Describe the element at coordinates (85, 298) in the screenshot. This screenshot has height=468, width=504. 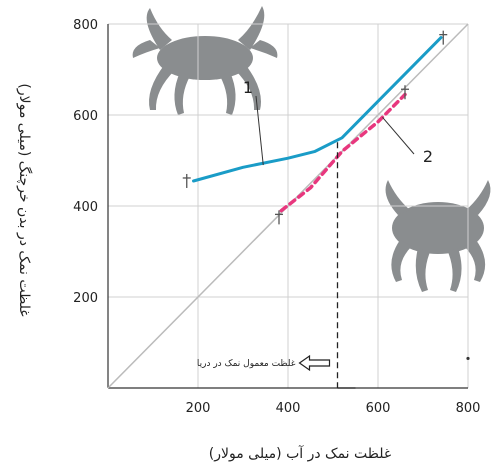
I see `y-tick-label: 200` at that location.